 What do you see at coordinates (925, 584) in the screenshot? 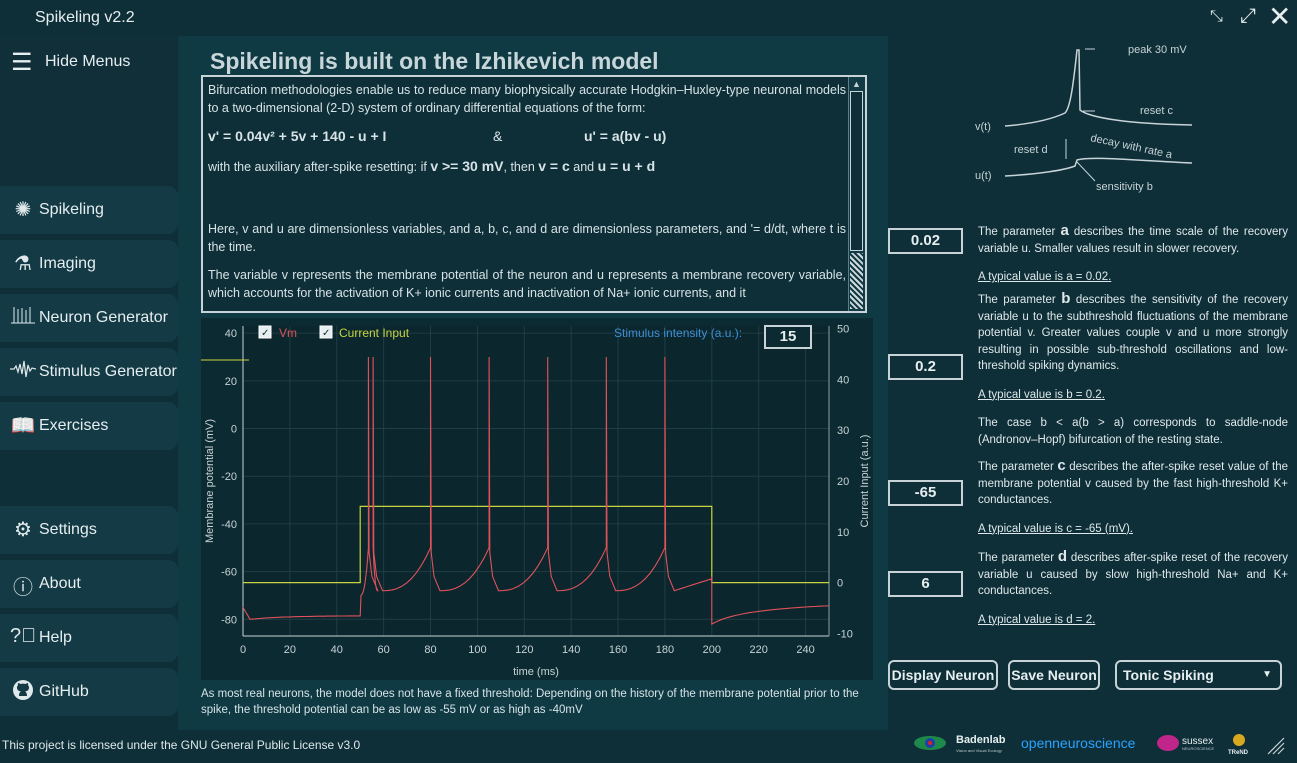
I see `param-d-input: 6` at bounding box center [925, 584].